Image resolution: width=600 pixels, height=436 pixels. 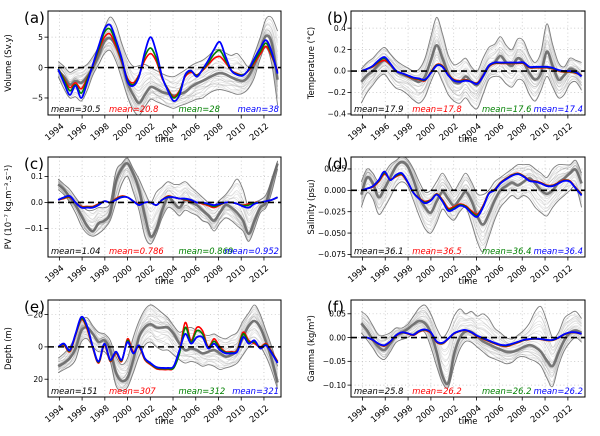 I want to click on y-tick-label: 0.4, so click(x=340, y=28).